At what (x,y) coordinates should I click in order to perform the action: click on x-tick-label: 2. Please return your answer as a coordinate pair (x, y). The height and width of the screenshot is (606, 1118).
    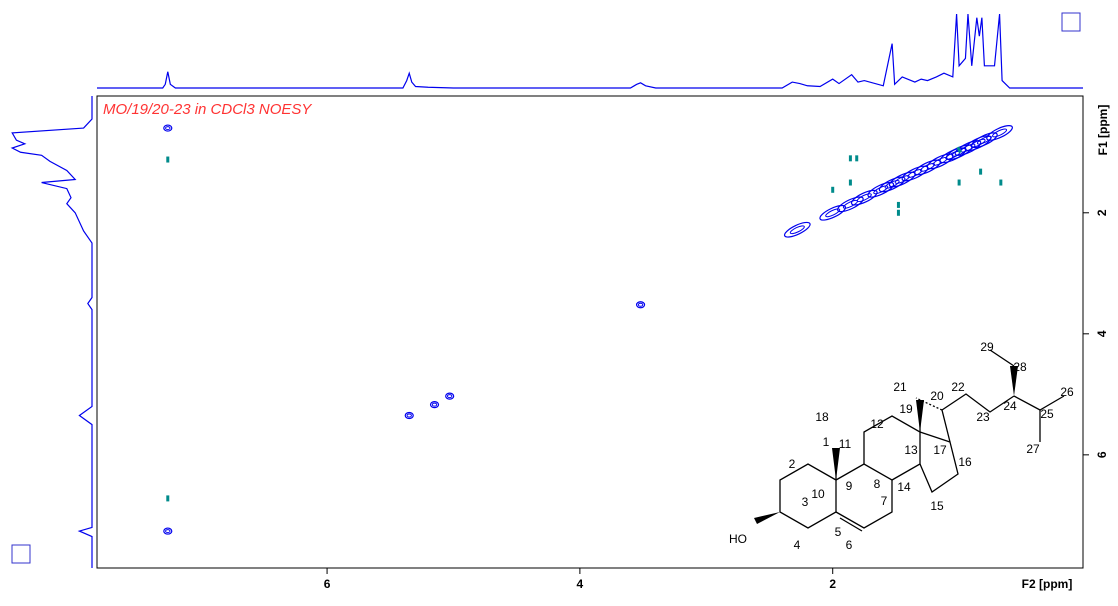
    Looking at the image, I should click on (832, 584).